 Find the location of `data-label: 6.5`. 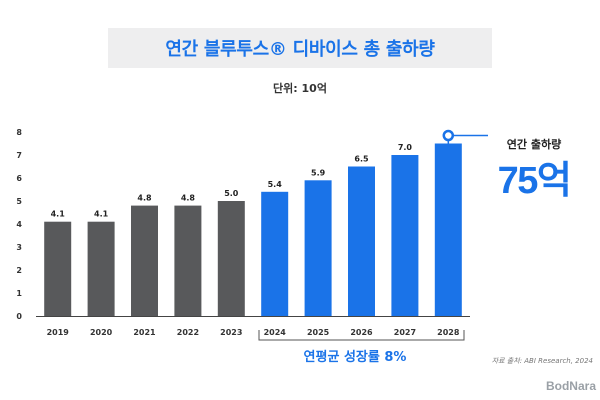

data-label: 6.5 is located at coordinates (361, 159).